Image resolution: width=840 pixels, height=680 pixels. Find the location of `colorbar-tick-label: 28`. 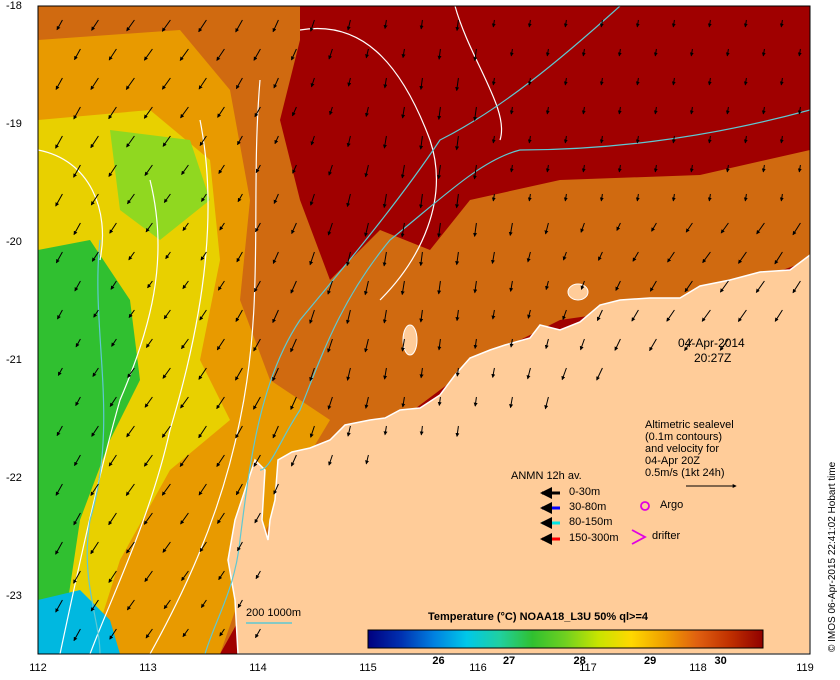

colorbar-tick-label: 28 is located at coordinates (579, 661).